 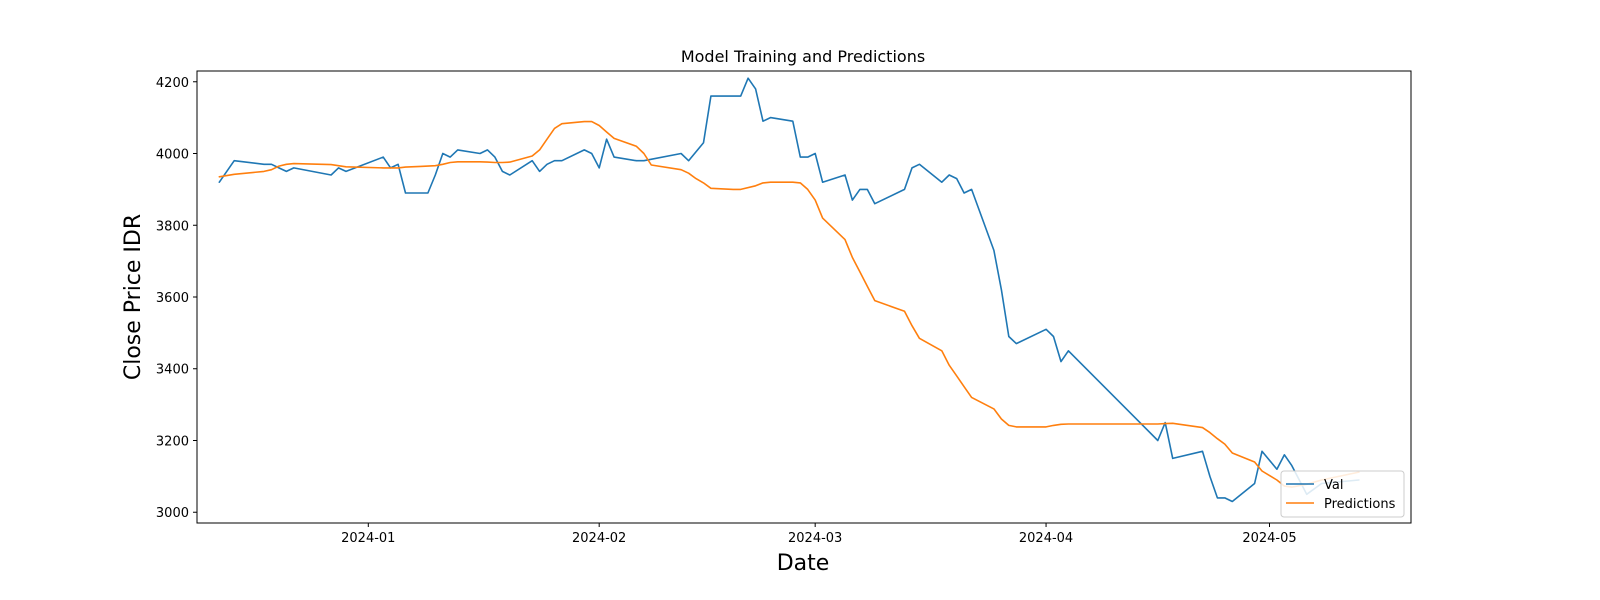 What do you see at coordinates (172, 370) in the screenshot?
I see `y-tick-label: 3400` at bounding box center [172, 370].